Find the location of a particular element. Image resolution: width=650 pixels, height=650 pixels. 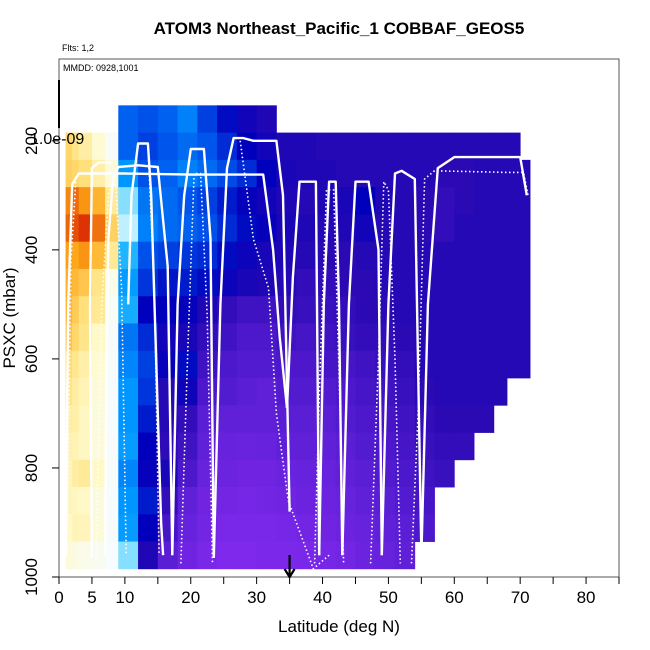

y-tick-label: 200 is located at coordinates (31, 141).